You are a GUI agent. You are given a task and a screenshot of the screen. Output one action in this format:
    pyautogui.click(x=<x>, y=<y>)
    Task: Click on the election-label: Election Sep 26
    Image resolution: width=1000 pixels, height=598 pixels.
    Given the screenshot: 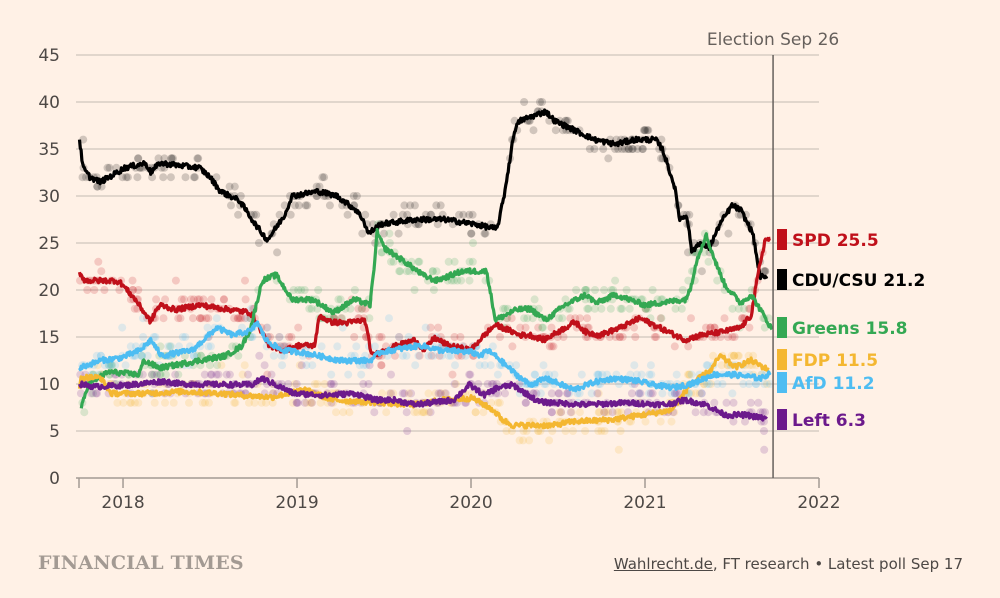 What is the action you would take?
    pyautogui.click(x=773, y=40)
    